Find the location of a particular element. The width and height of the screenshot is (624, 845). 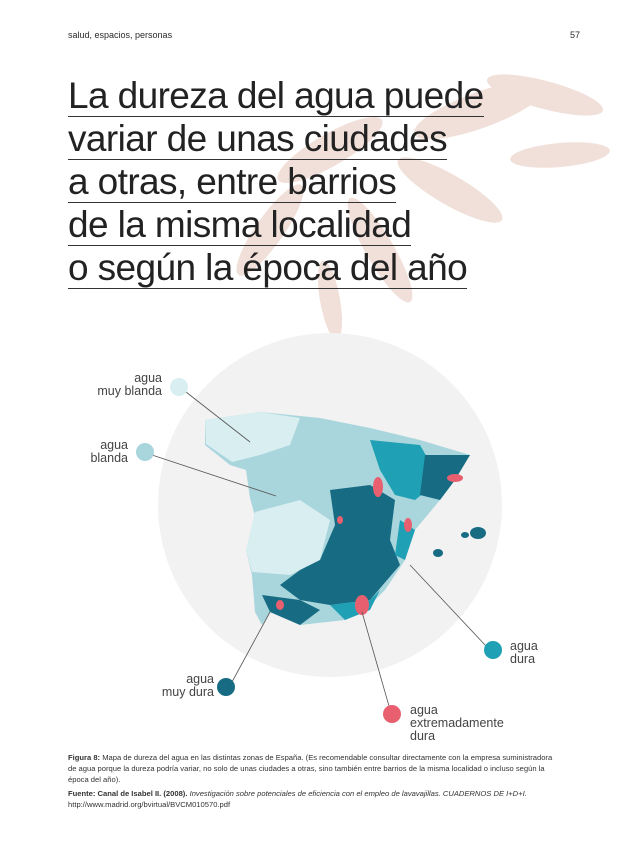

legend-item: agua muy dura is located at coordinates (188, 686).